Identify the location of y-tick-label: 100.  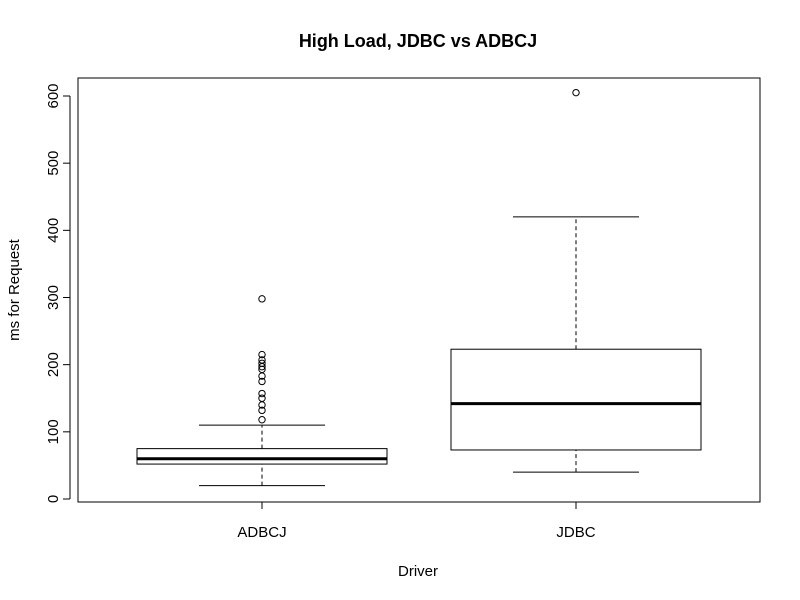
(53, 431).